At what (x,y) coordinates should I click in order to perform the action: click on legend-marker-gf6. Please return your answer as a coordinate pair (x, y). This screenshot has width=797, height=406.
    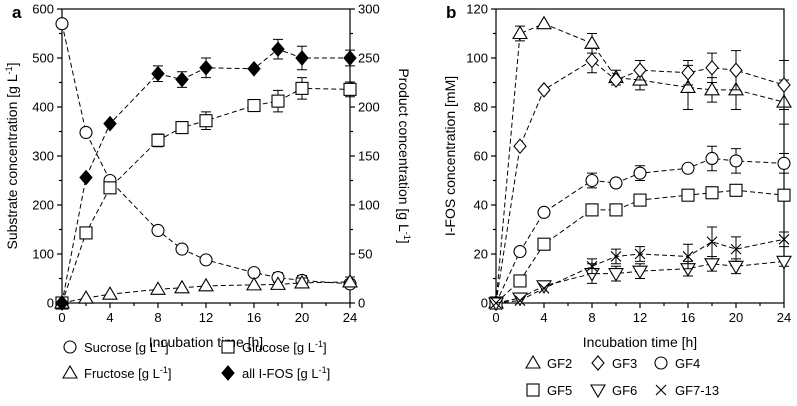
    Looking at the image, I should click on (598, 391).